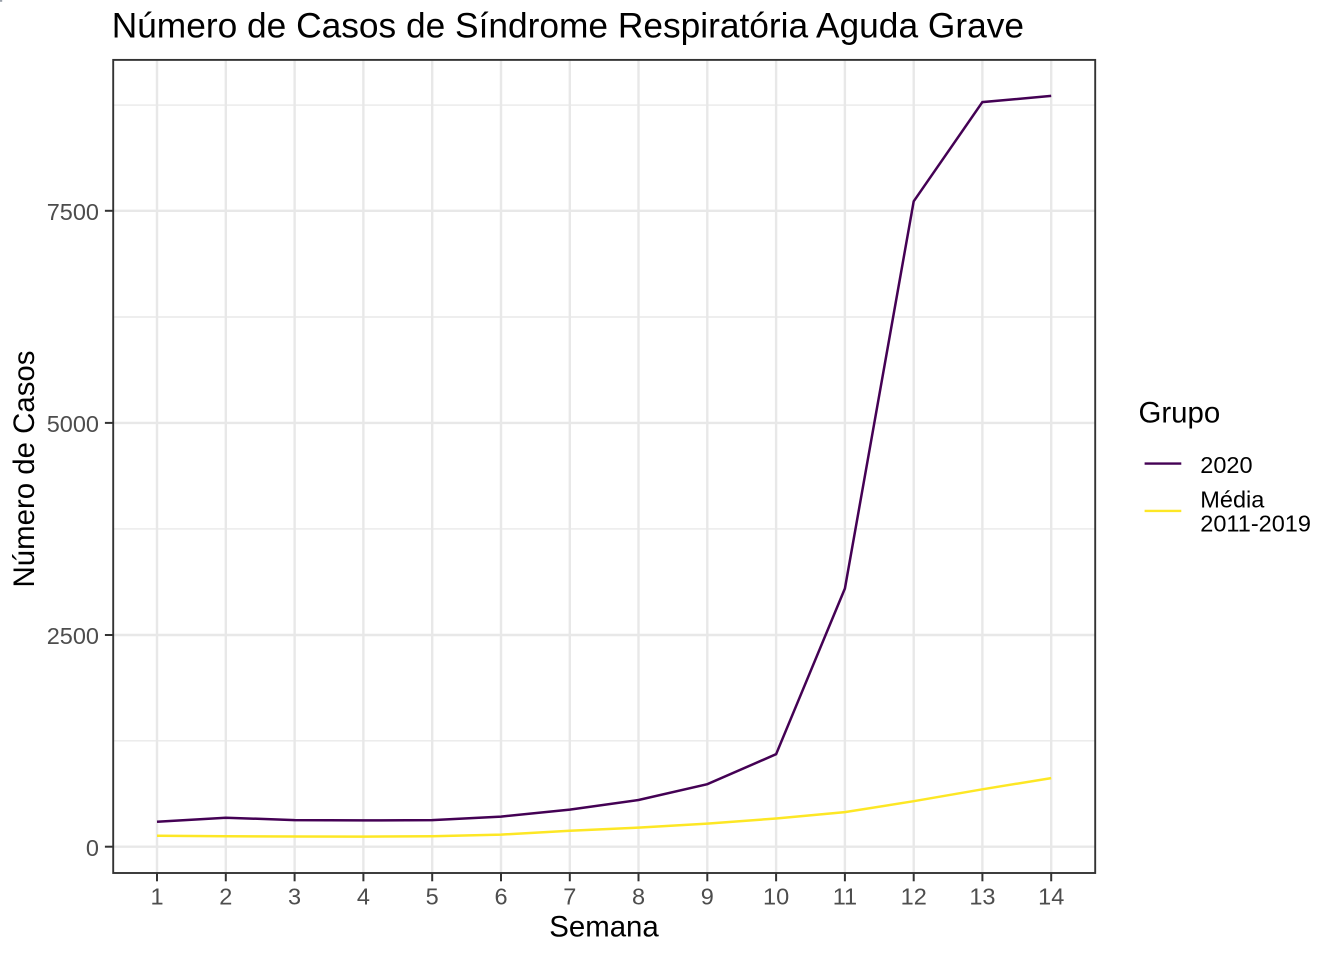  Describe the element at coordinates (225, 897) in the screenshot. I see `svg-text: 2` at that location.